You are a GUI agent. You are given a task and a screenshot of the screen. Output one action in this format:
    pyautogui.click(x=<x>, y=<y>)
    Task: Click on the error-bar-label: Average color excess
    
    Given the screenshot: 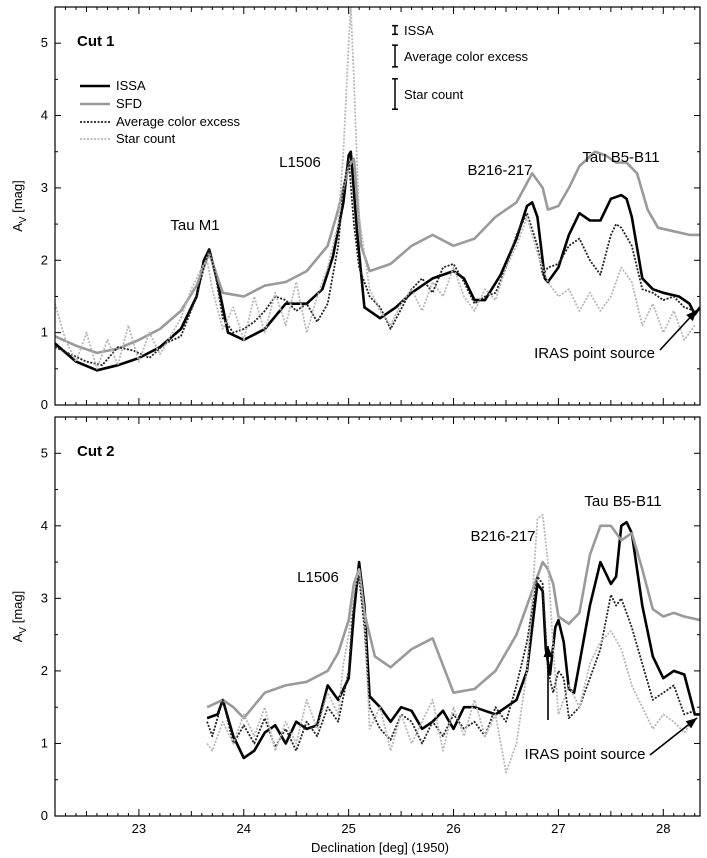 What is the action you would take?
    pyautogui.click(x=466, y=56)
    